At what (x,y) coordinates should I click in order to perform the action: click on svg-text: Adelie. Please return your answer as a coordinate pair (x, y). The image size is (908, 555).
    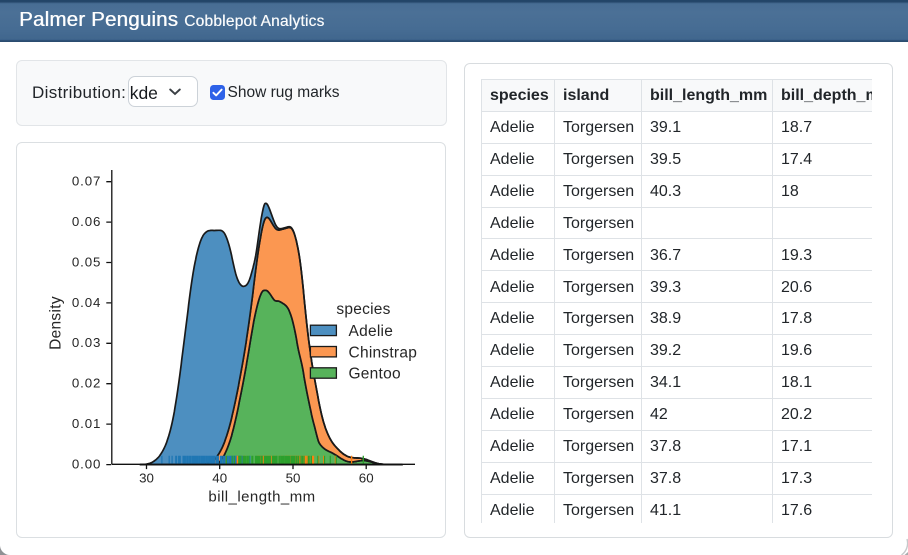
    Looking at the image, I should click on (371, 331).